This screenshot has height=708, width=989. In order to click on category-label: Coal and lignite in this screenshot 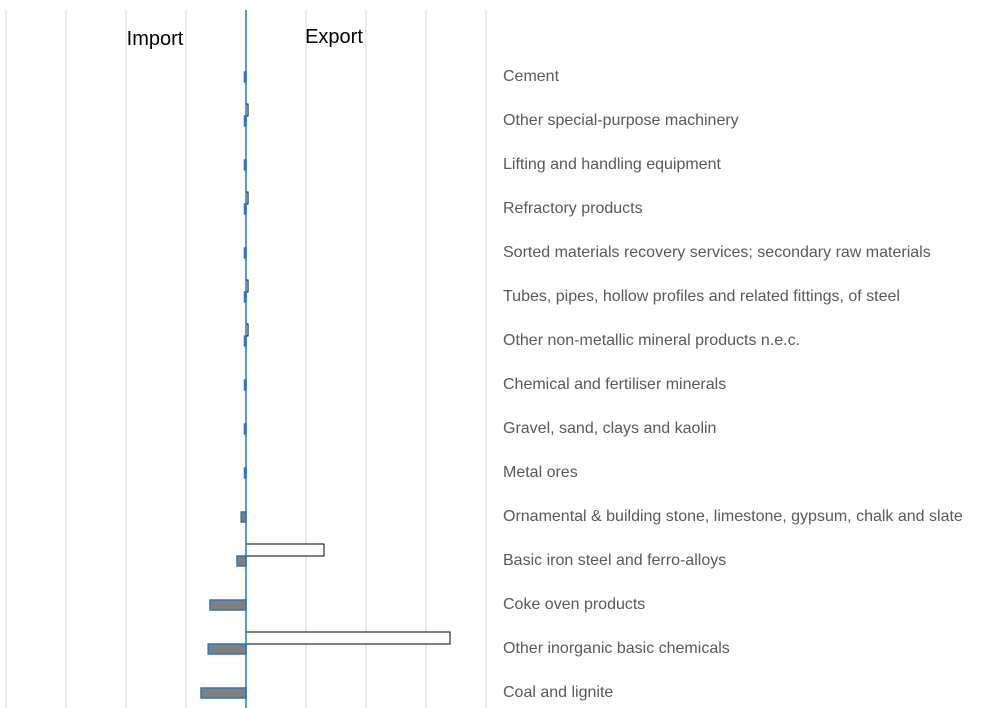, I will do `click(558, 692)`.